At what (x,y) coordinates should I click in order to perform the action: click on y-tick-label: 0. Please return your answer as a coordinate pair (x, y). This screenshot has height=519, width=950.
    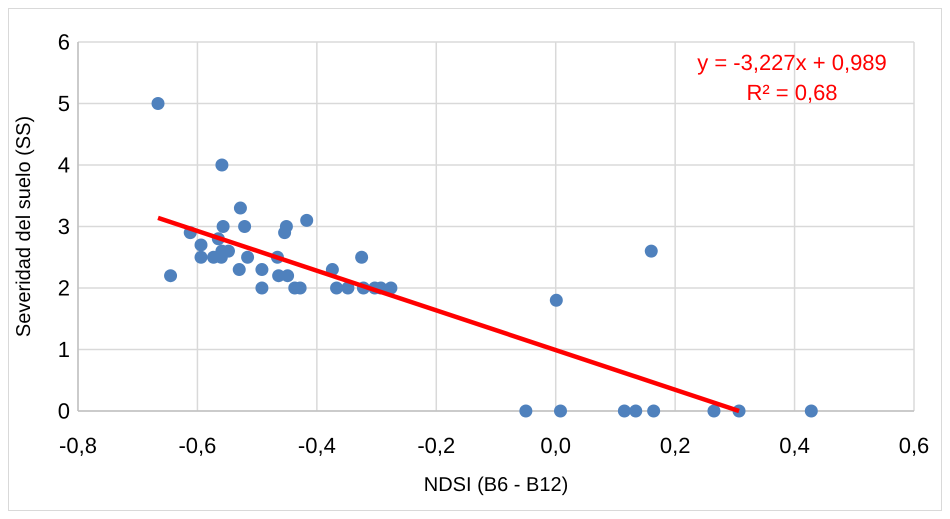
    Looking at the image, I should click on (64, 411).